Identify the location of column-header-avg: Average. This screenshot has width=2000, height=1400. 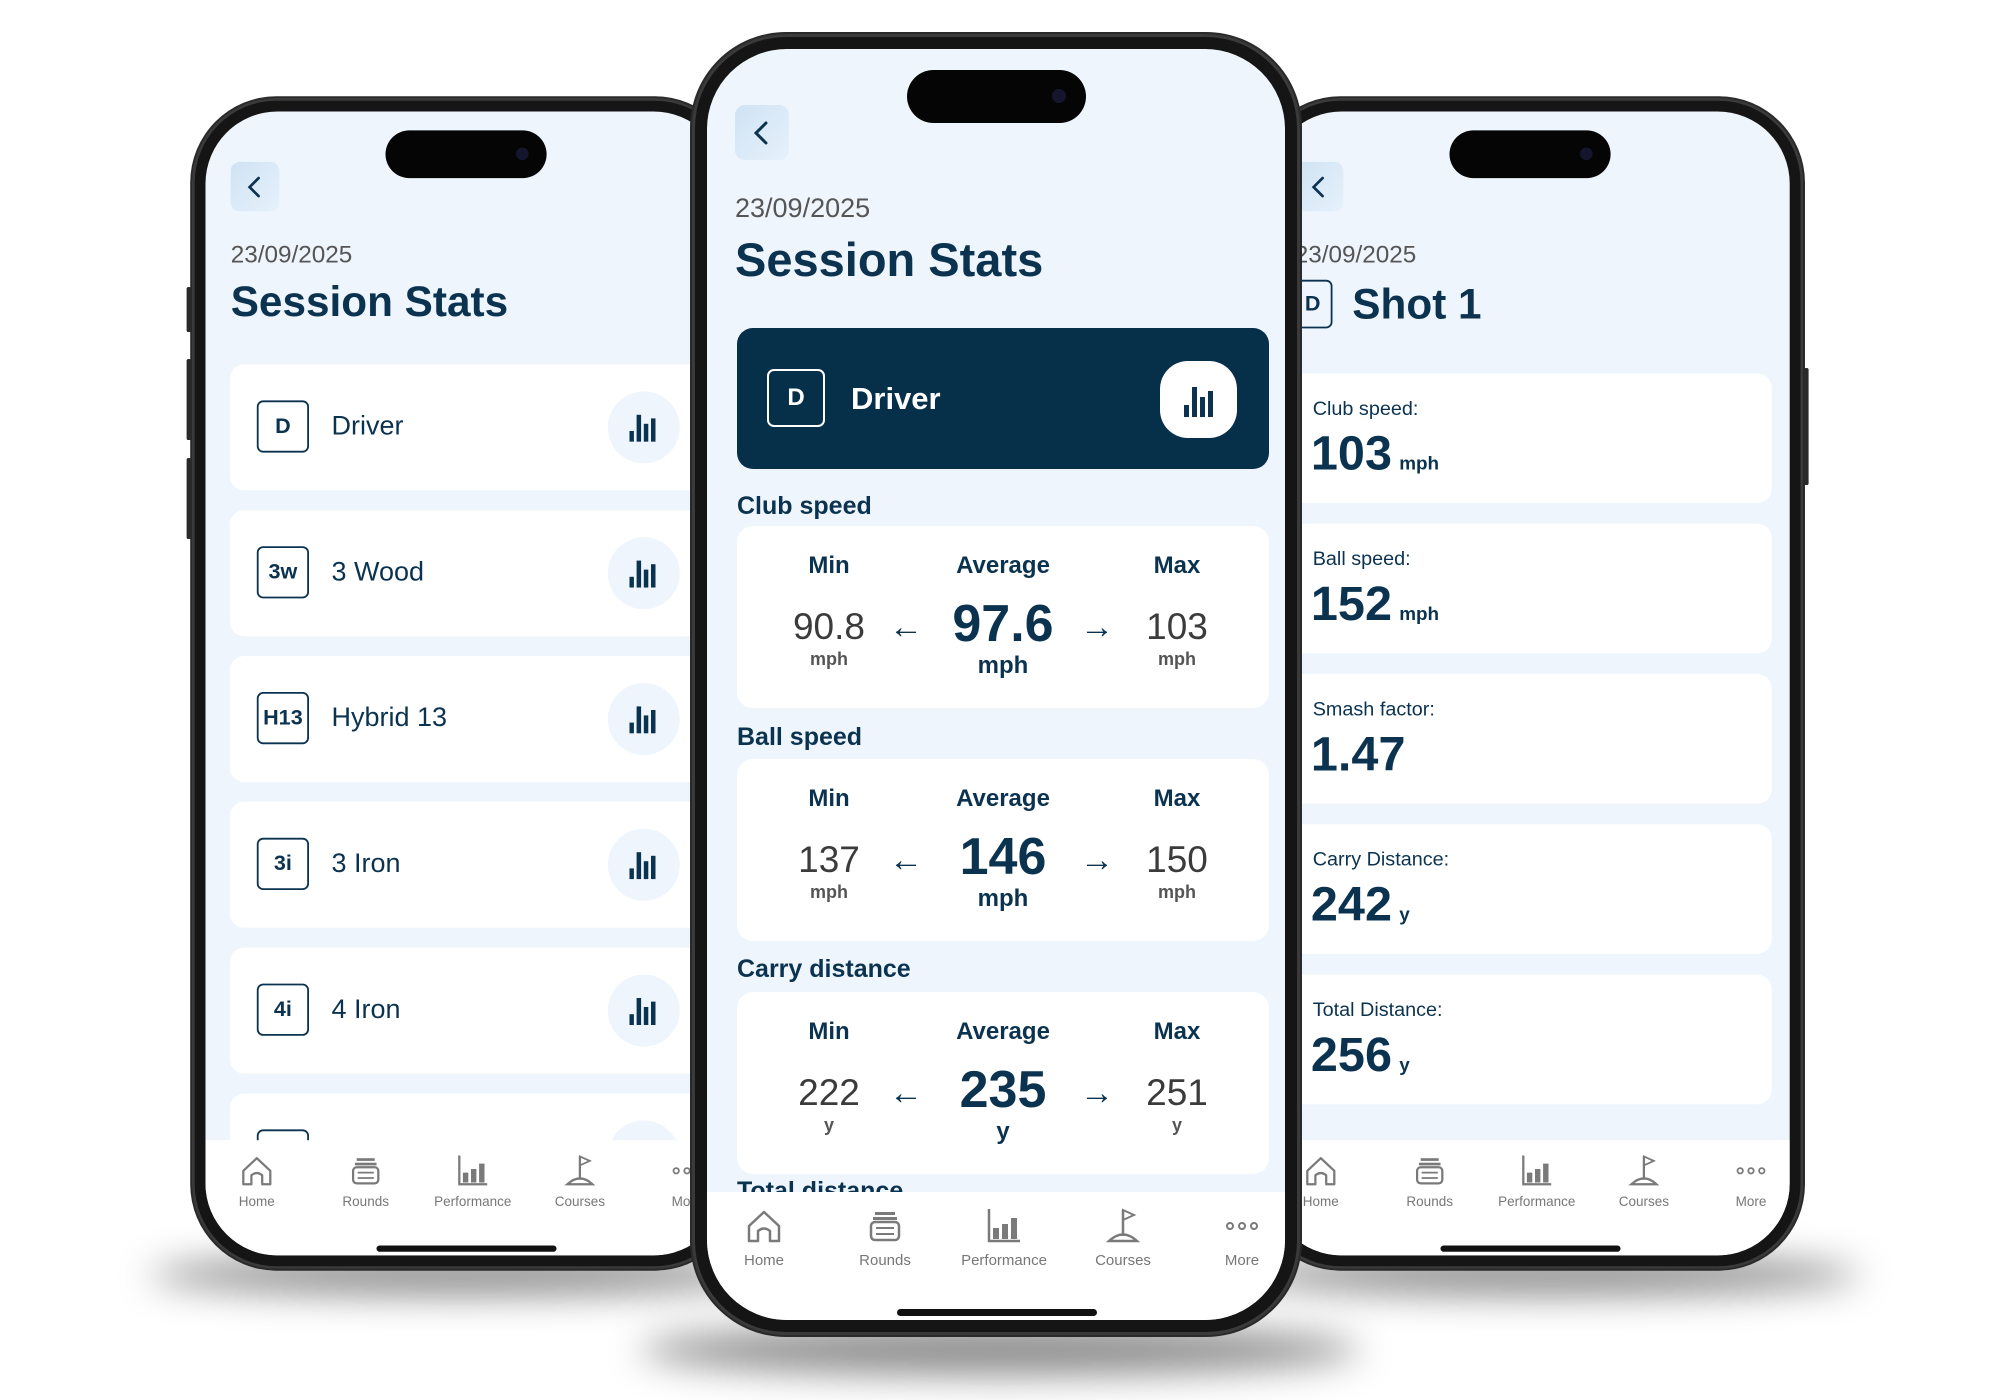
(1003, 798).